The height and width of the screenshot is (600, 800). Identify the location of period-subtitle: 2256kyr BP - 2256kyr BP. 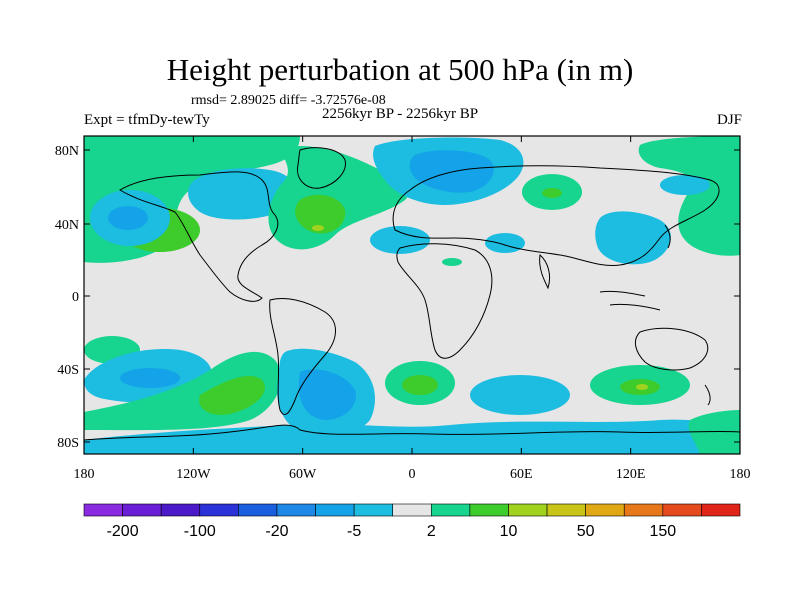
(400, 114).